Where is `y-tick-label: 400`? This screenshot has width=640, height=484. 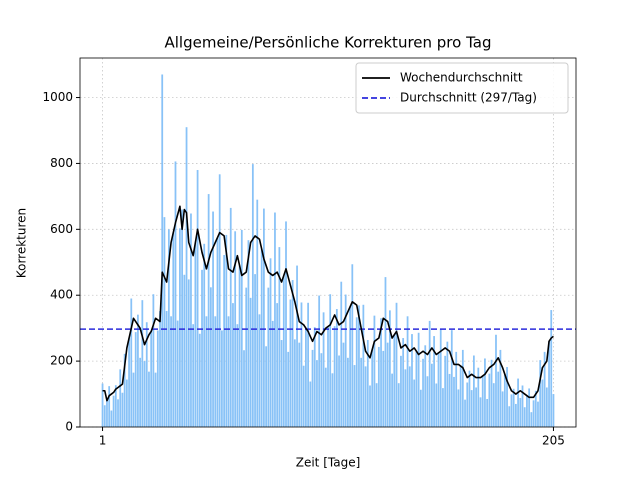 y-tick-label: 400 is located at coordinates (61, 295).